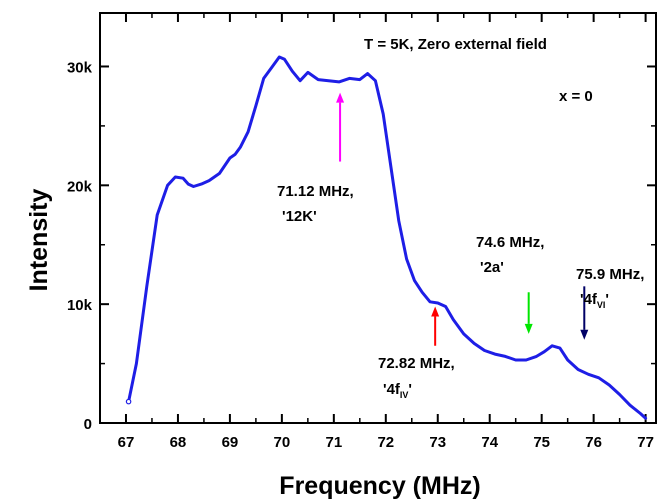 Image resolution: width=664 pixels, height=500 pixels. I want to click on annotation-12k-line2: '12K', so click(299, 216).